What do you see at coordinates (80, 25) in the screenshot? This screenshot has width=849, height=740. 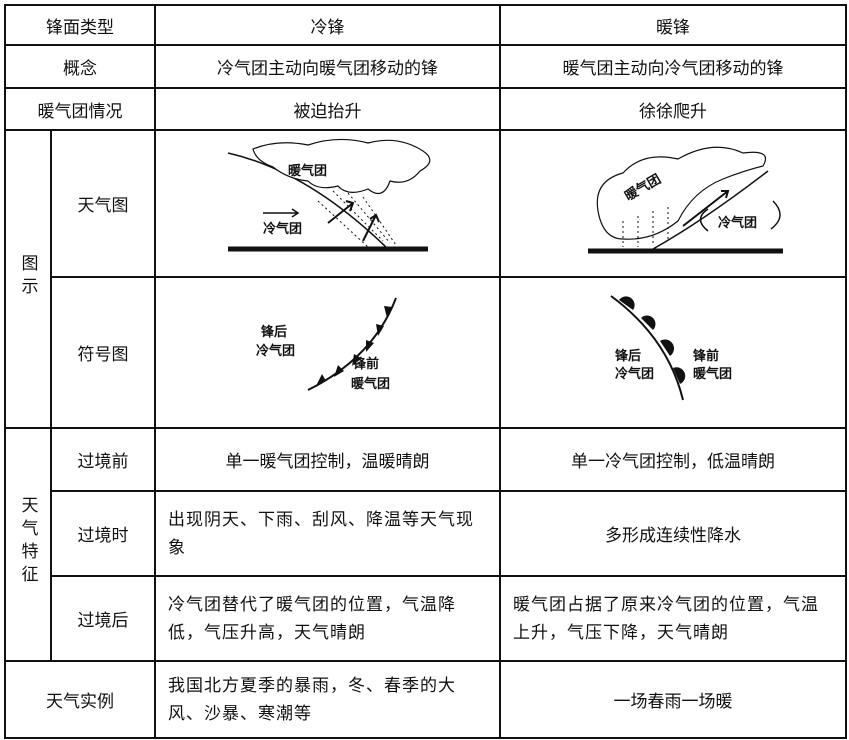 I see `header-cell: 锋面类型` at bounding box center [80, 25].